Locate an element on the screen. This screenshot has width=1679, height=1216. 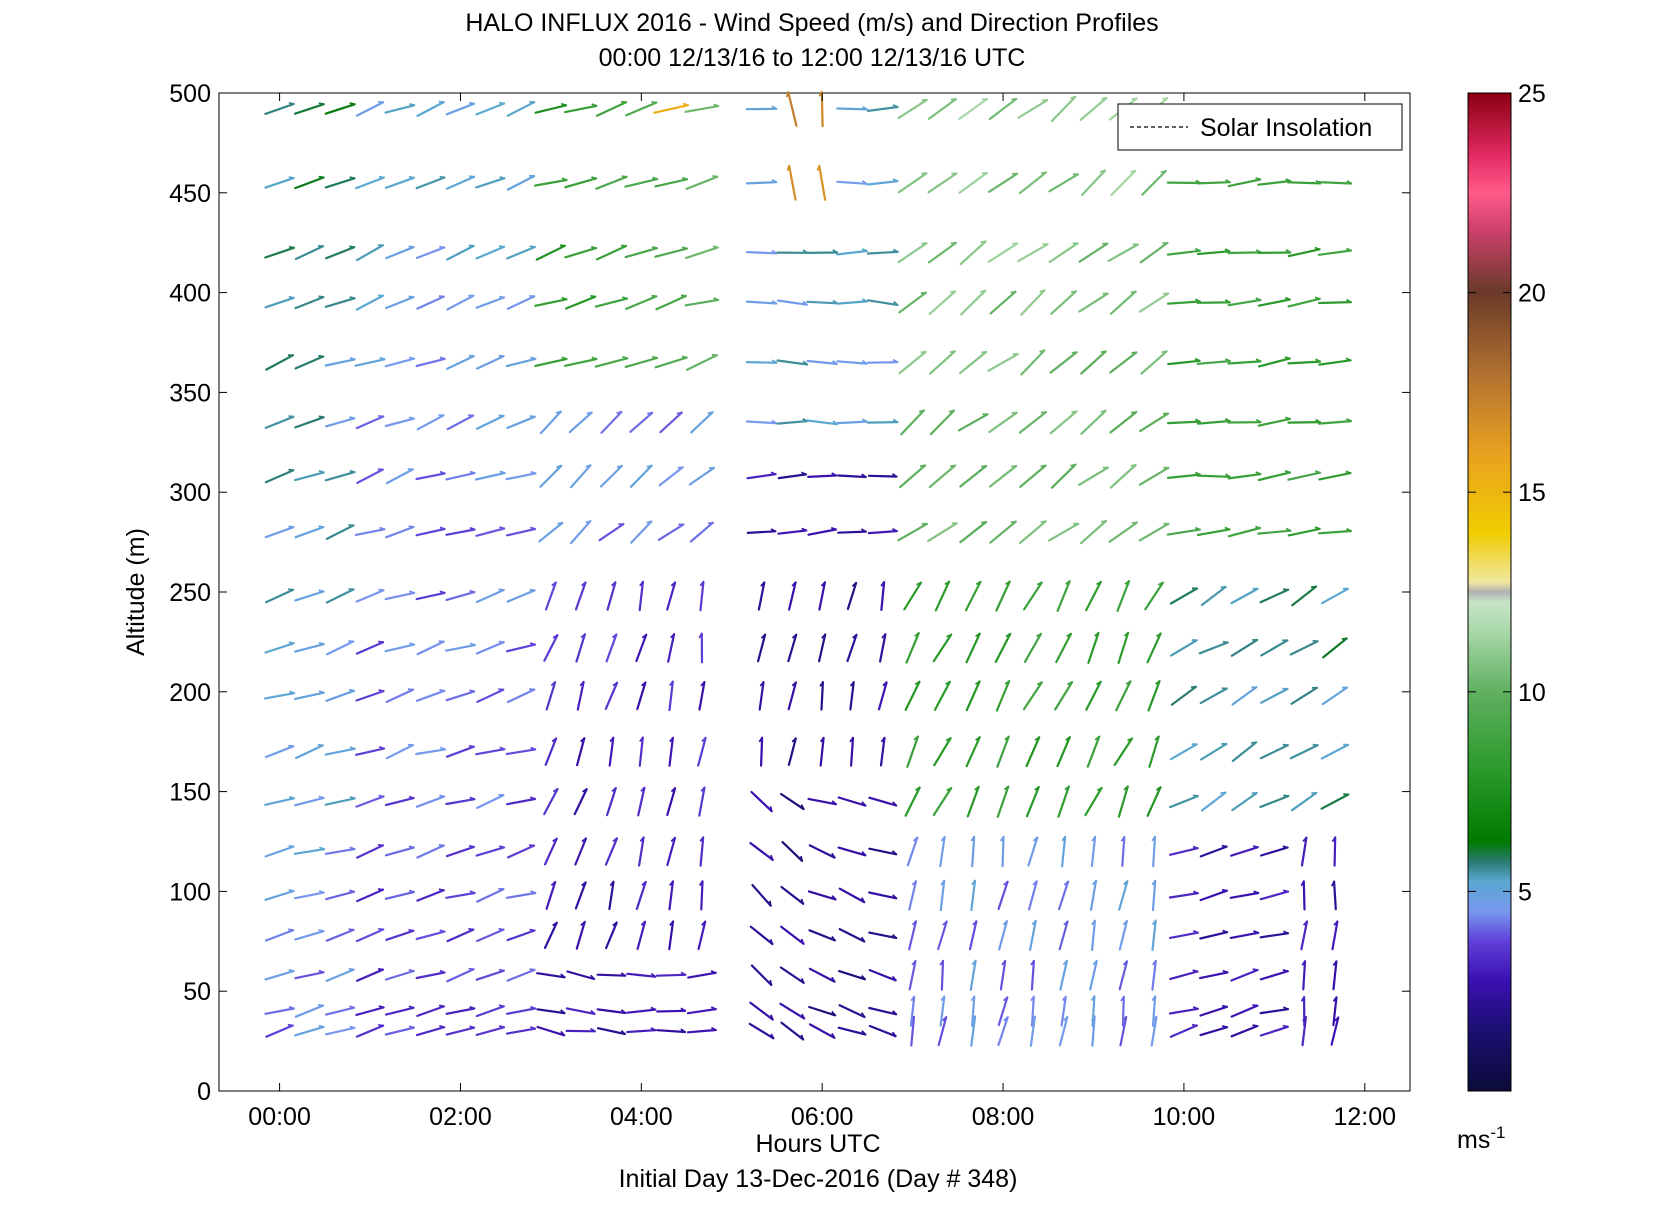
y-tick-label: 250 is located at coordinates (190, 593).